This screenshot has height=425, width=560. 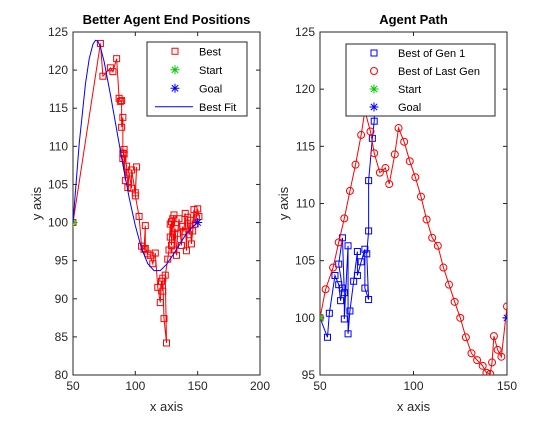 I want to click on legend: Best Start Goal Best Fit, so click(x=197, y=79).